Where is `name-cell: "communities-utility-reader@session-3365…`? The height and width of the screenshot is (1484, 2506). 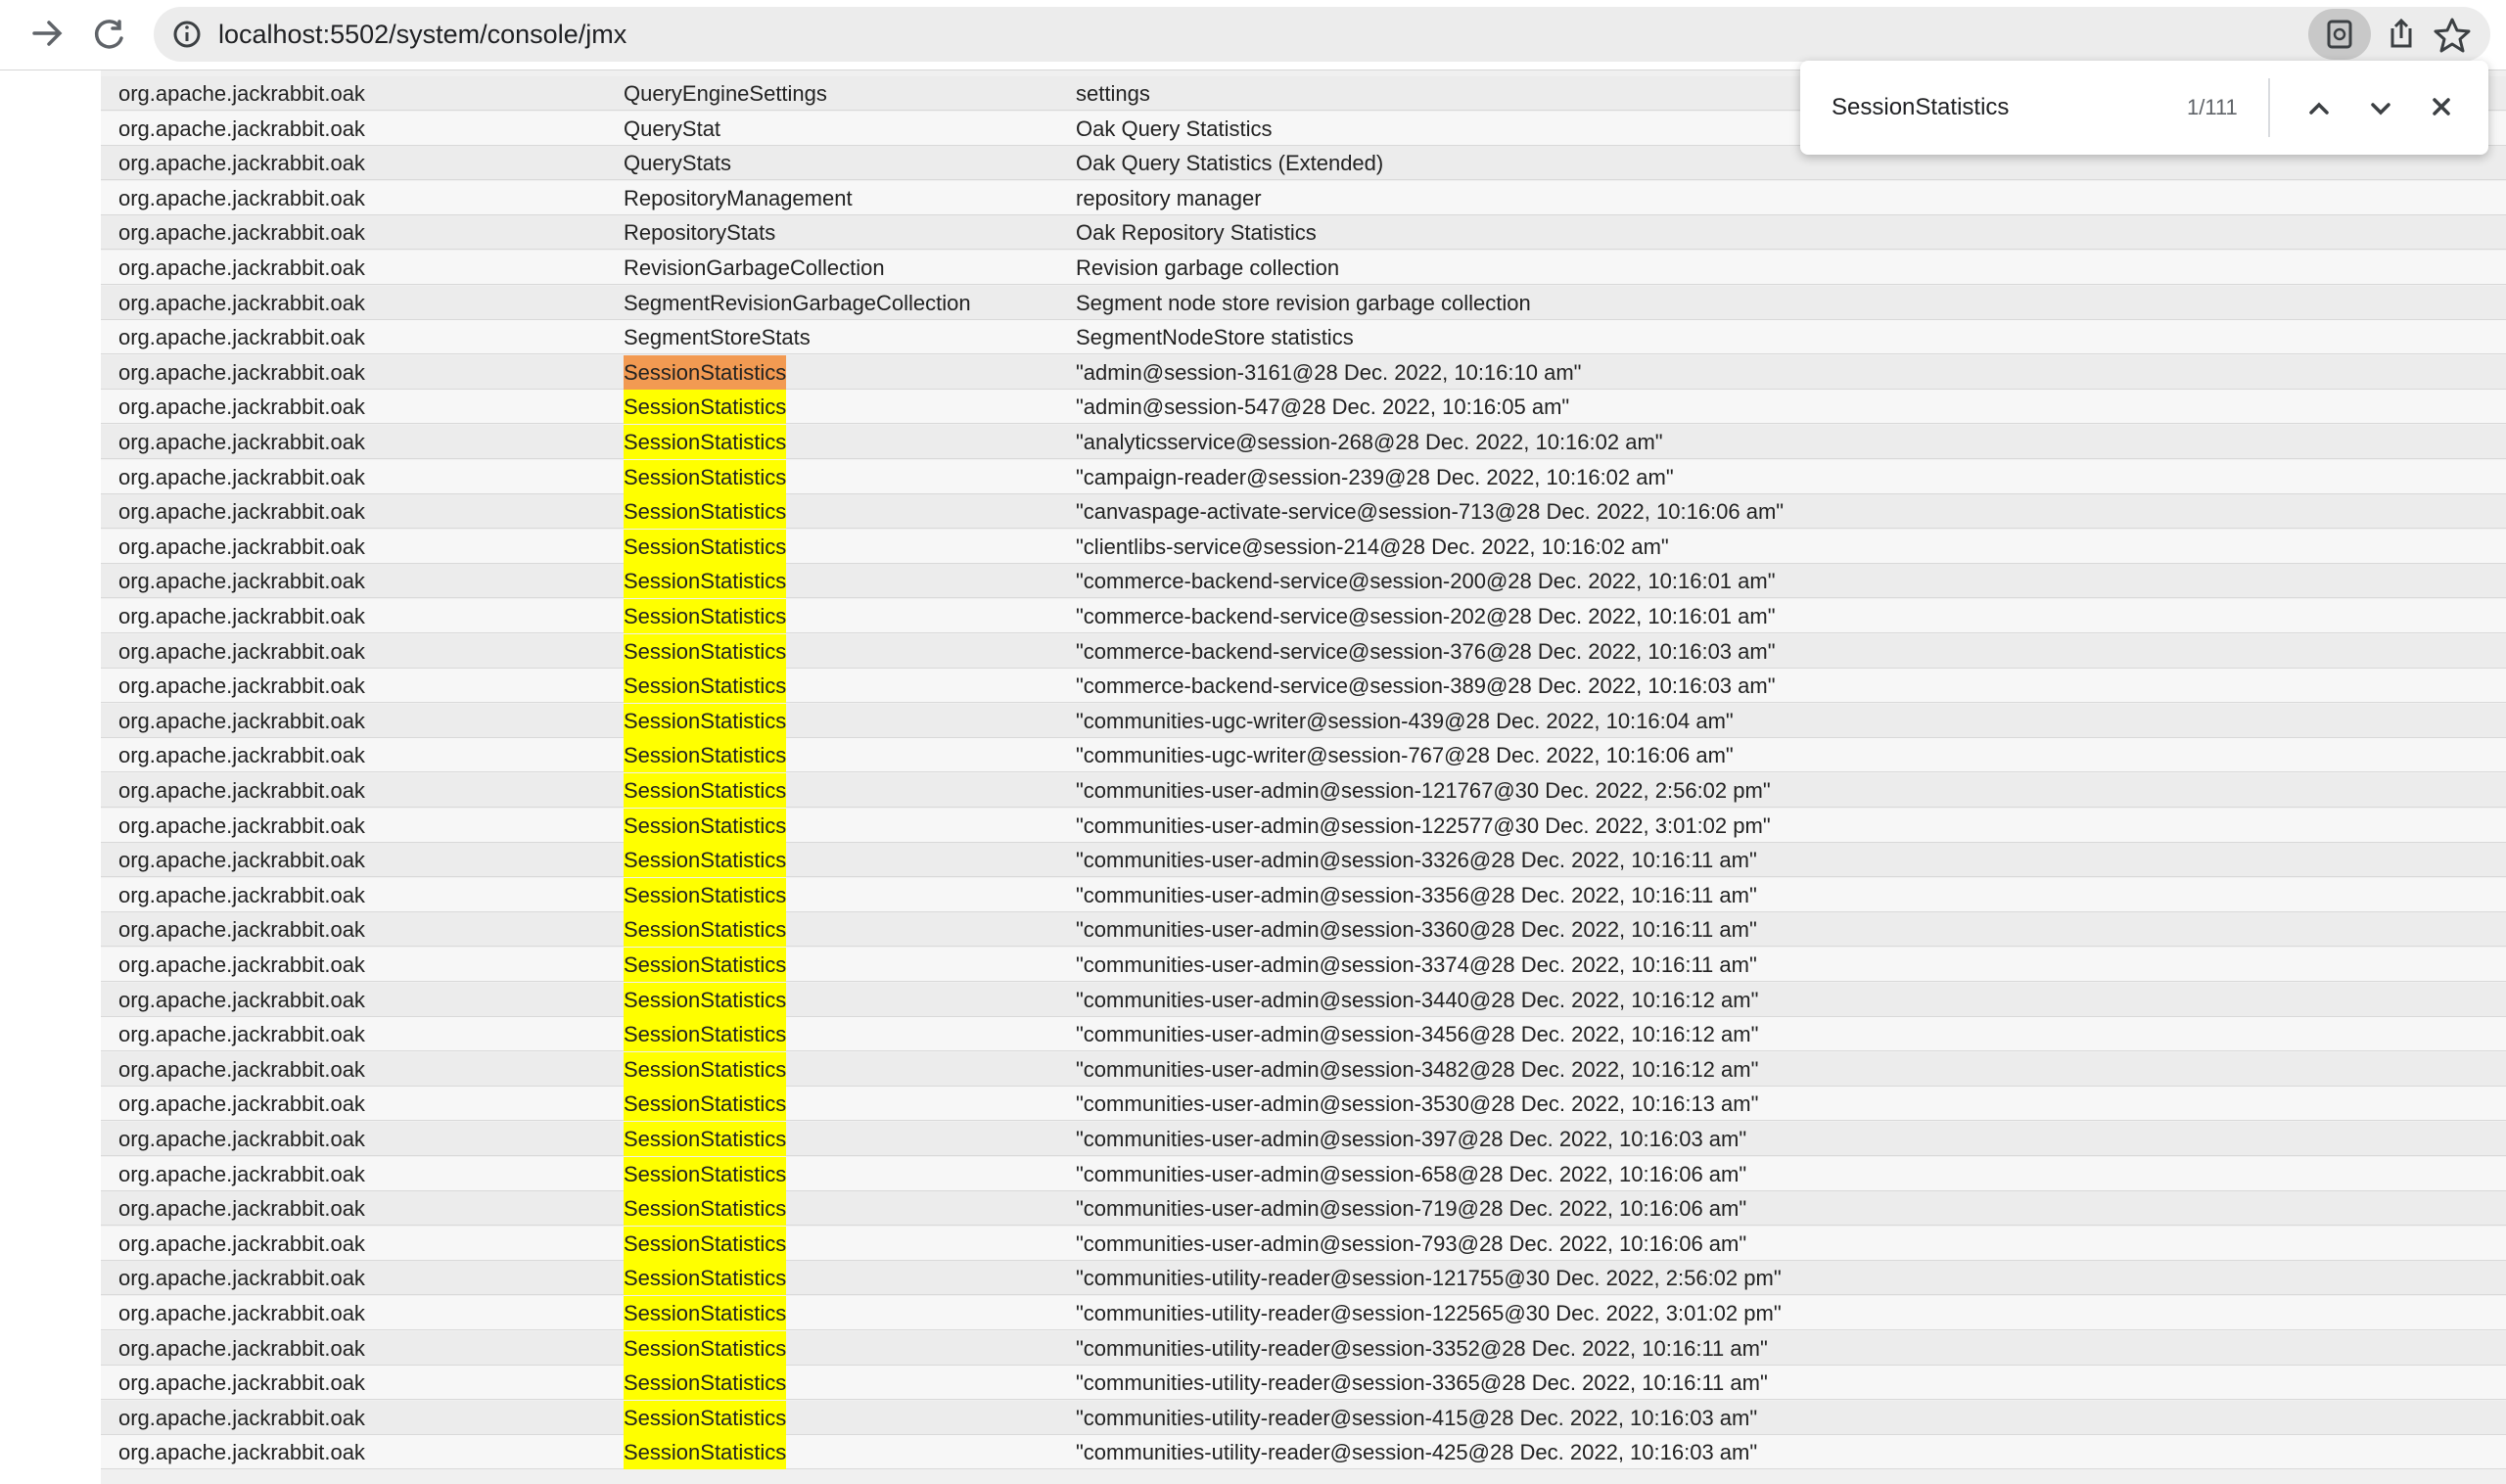 name-cell: "communities-utility-reader@session-3365… is located at coordinates (1422, 1383).